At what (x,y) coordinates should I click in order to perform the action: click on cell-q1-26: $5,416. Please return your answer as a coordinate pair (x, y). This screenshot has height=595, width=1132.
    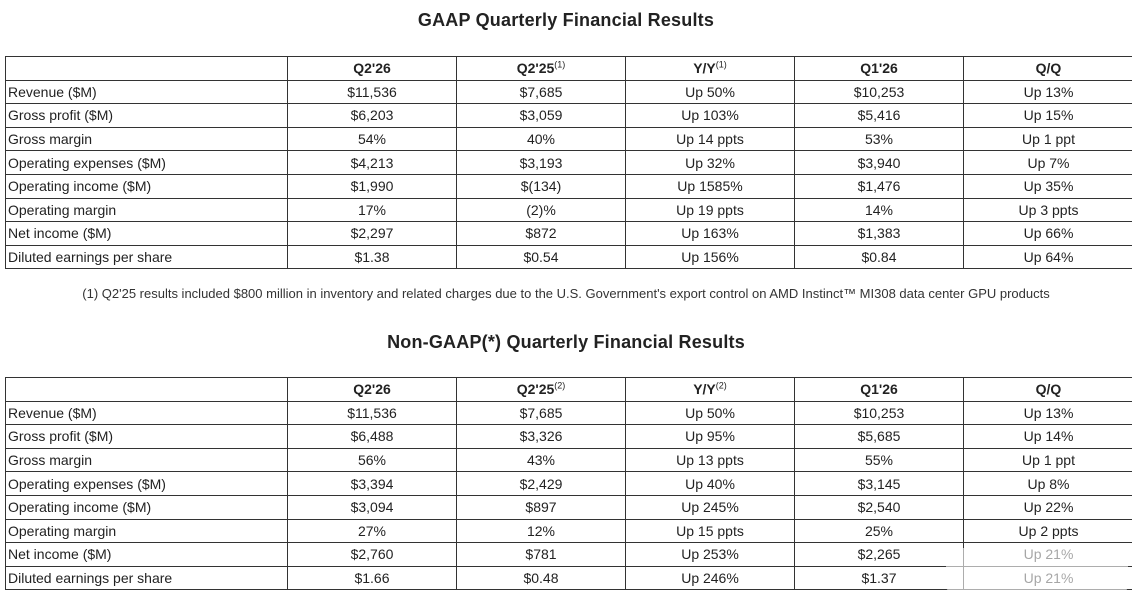
    Looking at the image, I should click on (879, 115).